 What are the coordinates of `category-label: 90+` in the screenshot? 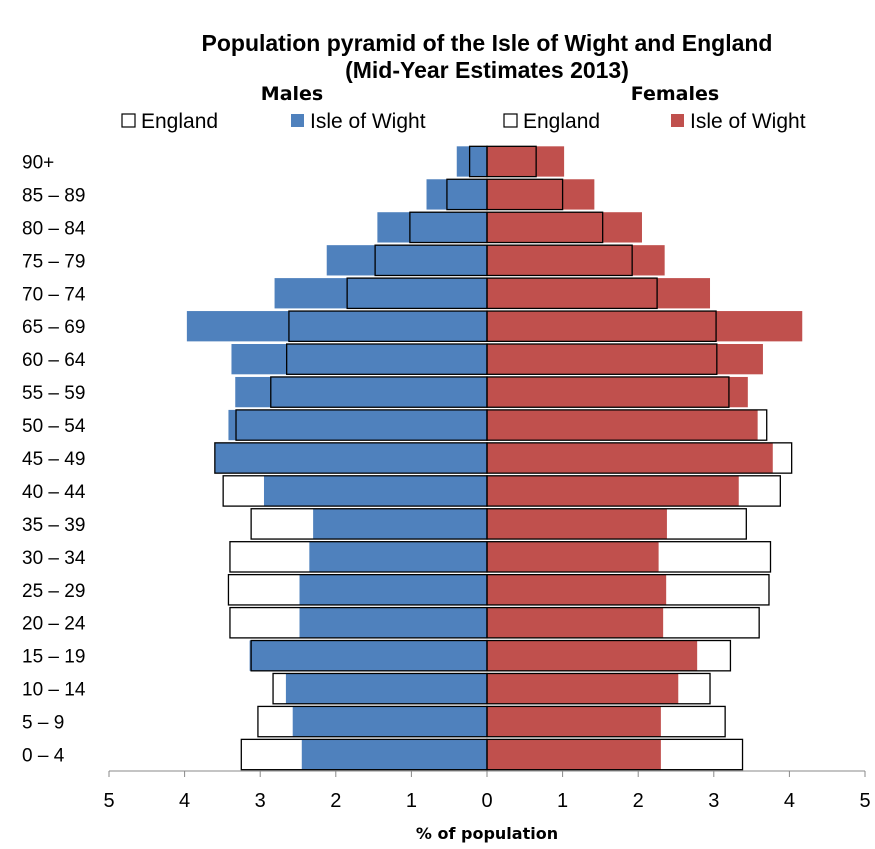 It's located at (38, 162).